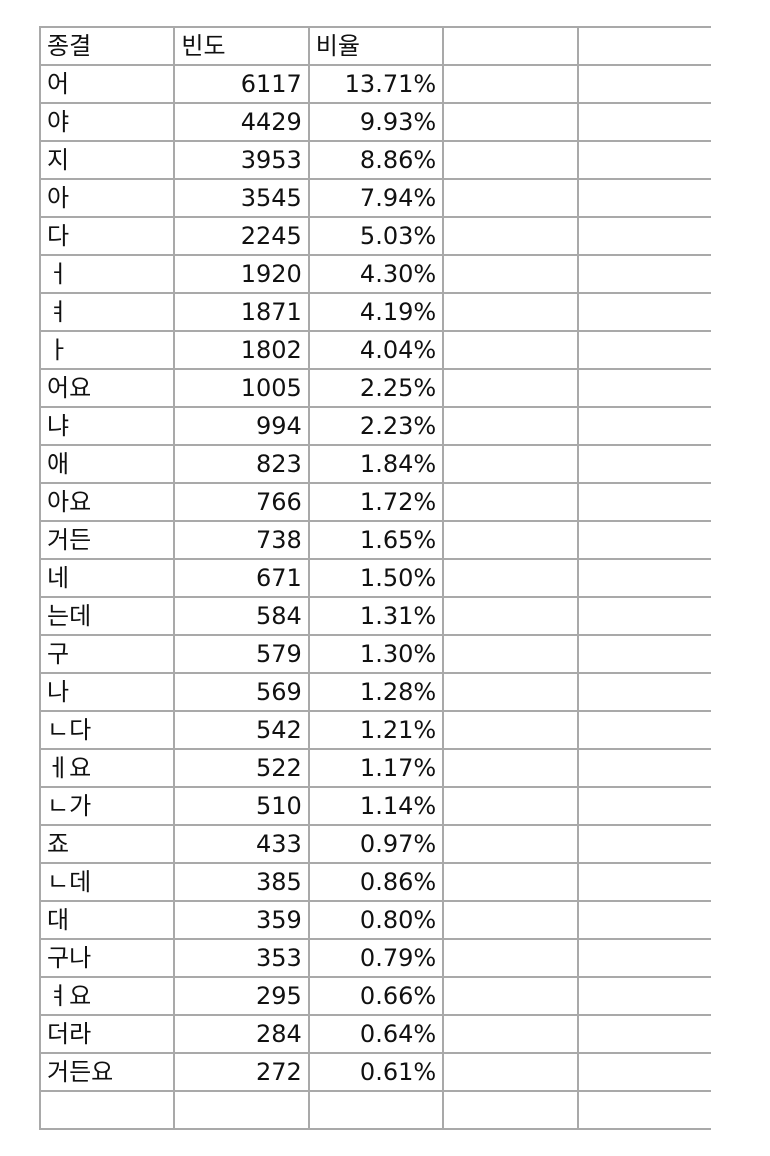 The height and width of the screenshot is (1156, 770). What do you see at coordinates (241, 274) in the screenshot?
I see `cell-frequency: 1920` at bounding box center [241, 274].